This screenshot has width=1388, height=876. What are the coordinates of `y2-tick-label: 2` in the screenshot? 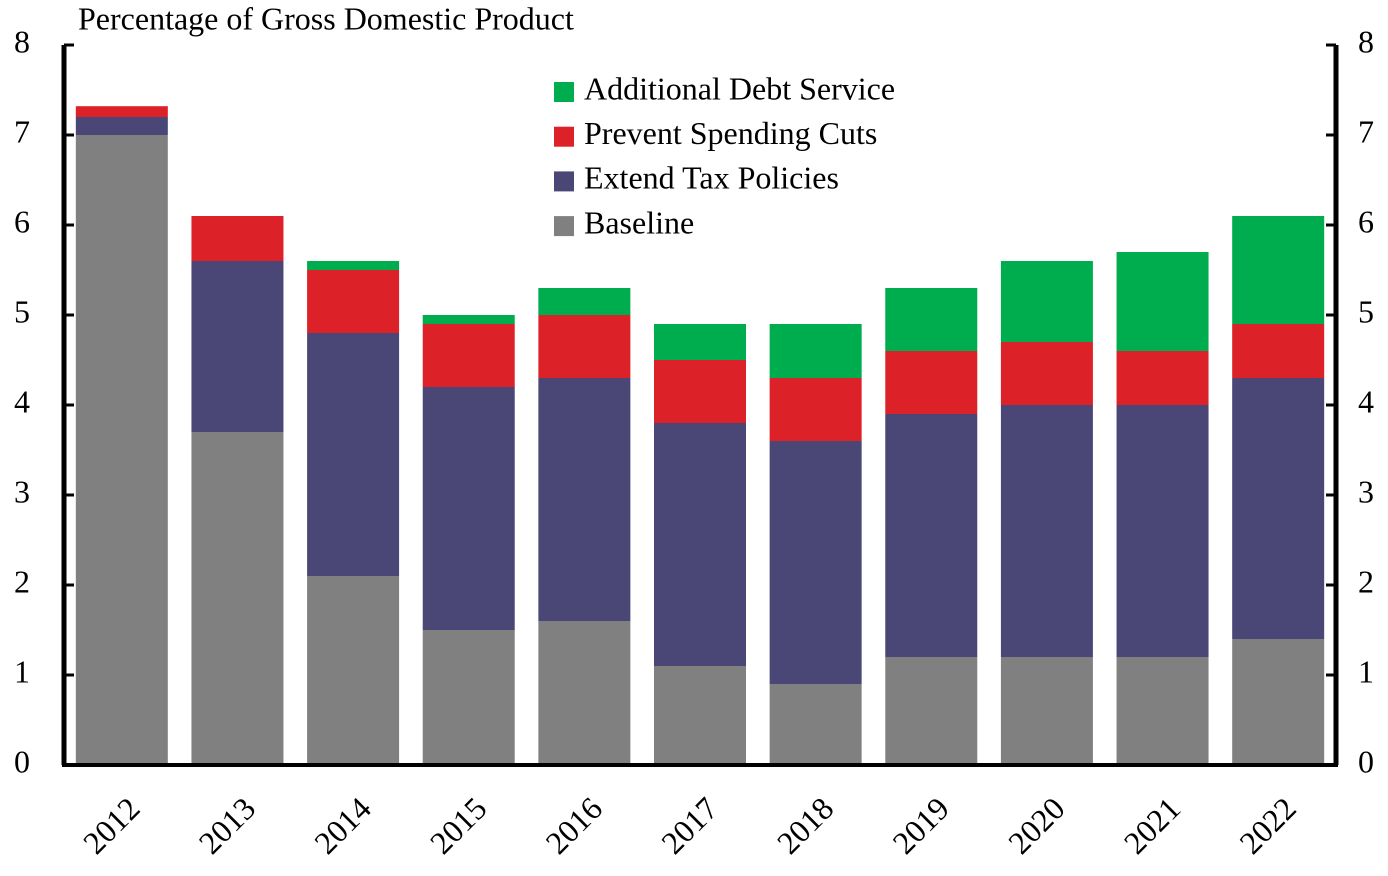 It's located at (1366, 581).